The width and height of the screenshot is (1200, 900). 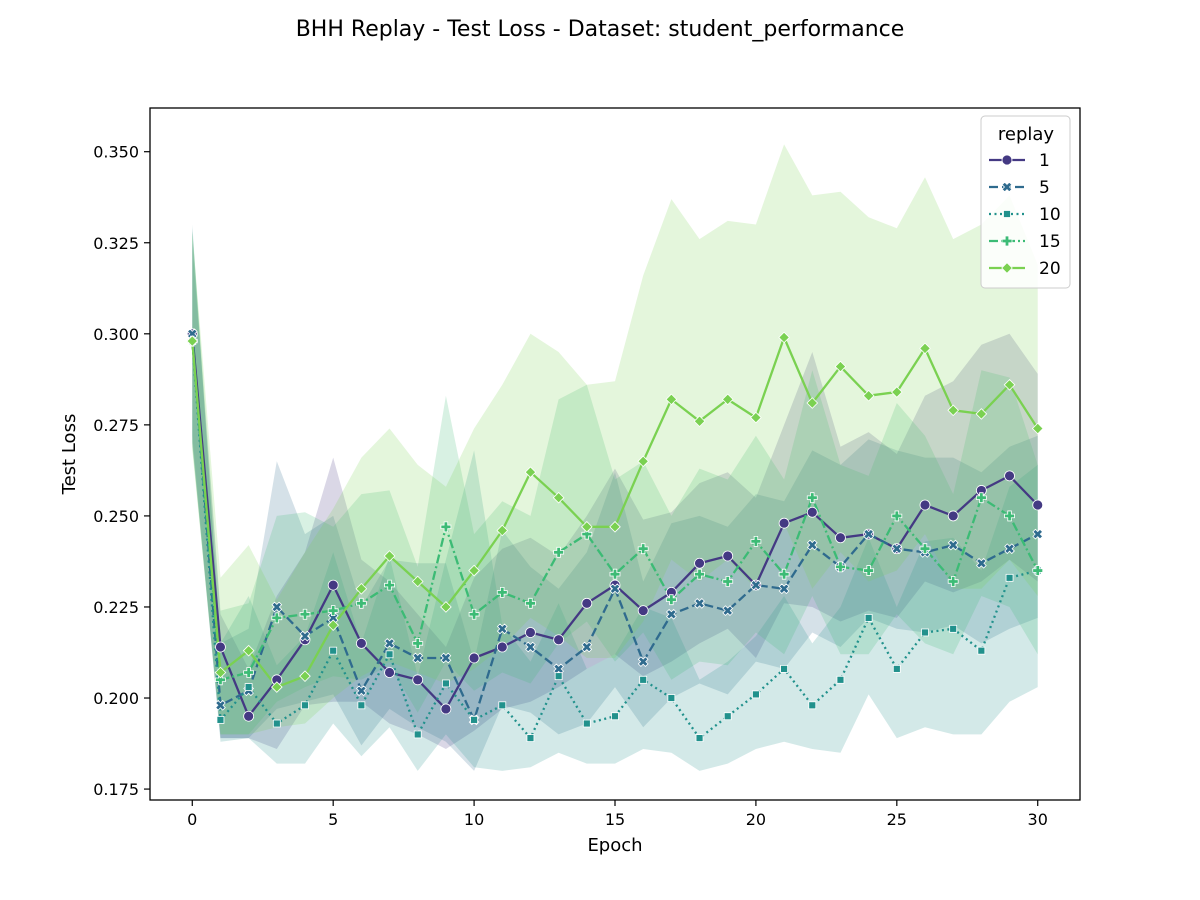 I want to click on legend-label: 10, so click(x=1050, y=215).